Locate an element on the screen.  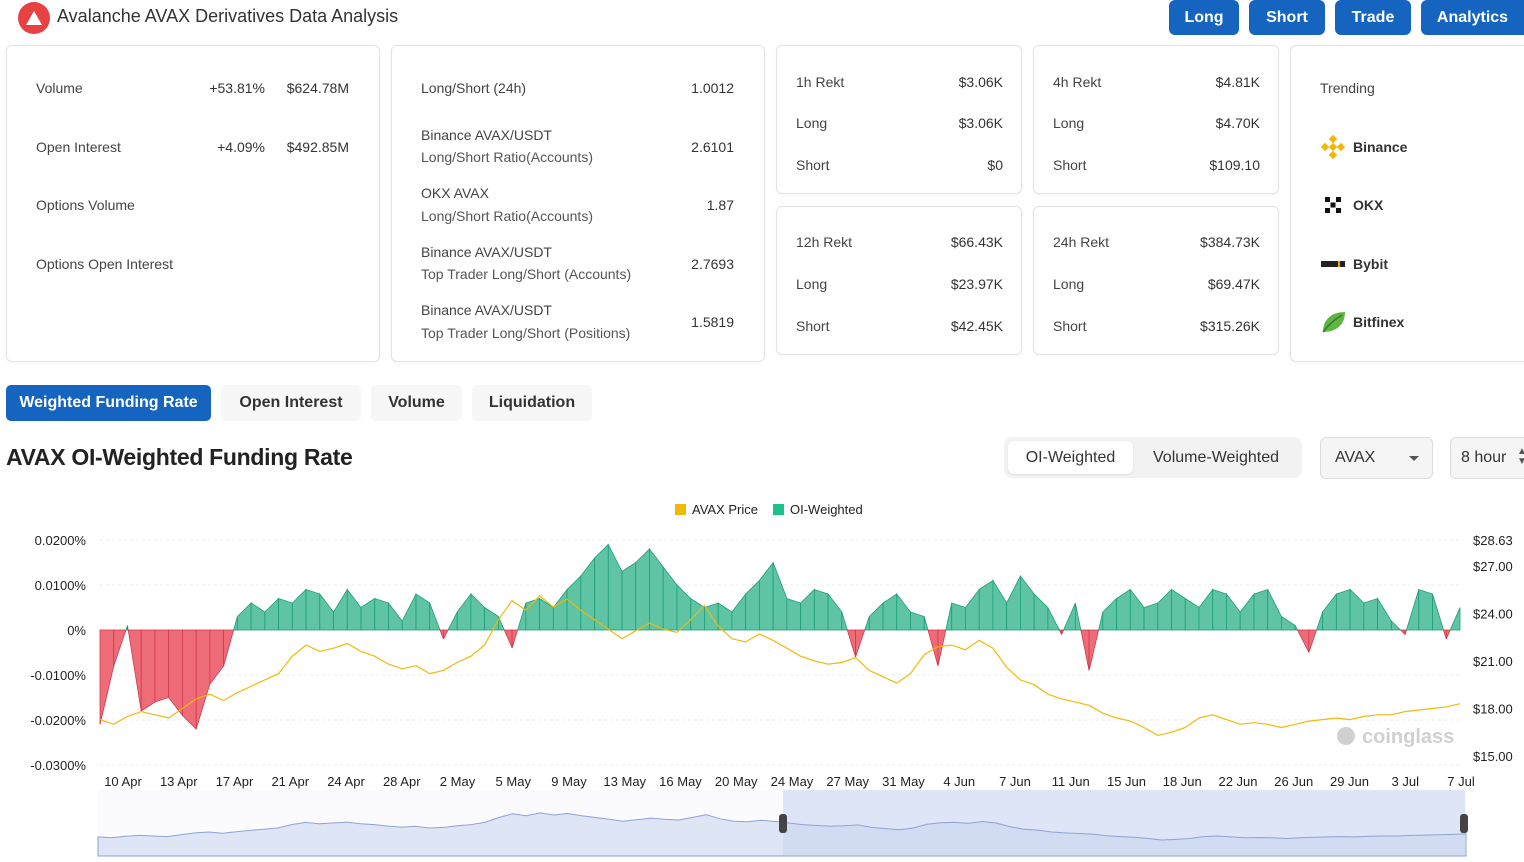
navigator-series is located at coordinates (782, 834).